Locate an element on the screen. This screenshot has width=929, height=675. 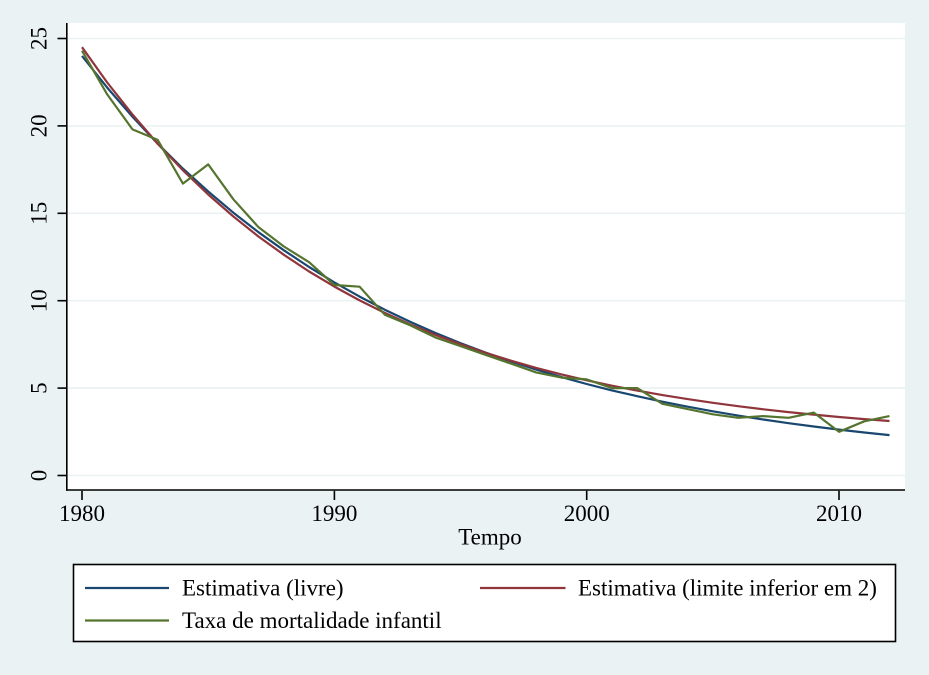
svg-text:Estimativa (limite inferior em: Estimativa (limite inferior em 2) is located at coordinates (727, 588).